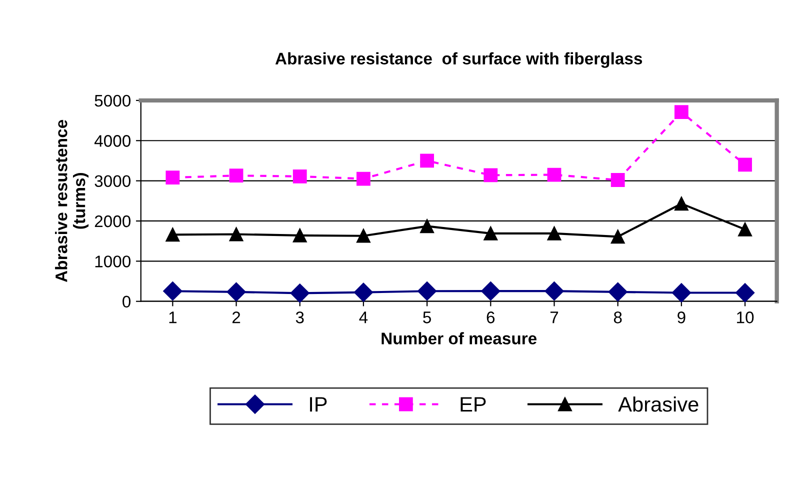 The height and width of the screenshot is (490, 805). What do you see at coordinates (112, 100) in the screenshot?
I see `y-tick-label: 5000` at bounding box center [112, 100].